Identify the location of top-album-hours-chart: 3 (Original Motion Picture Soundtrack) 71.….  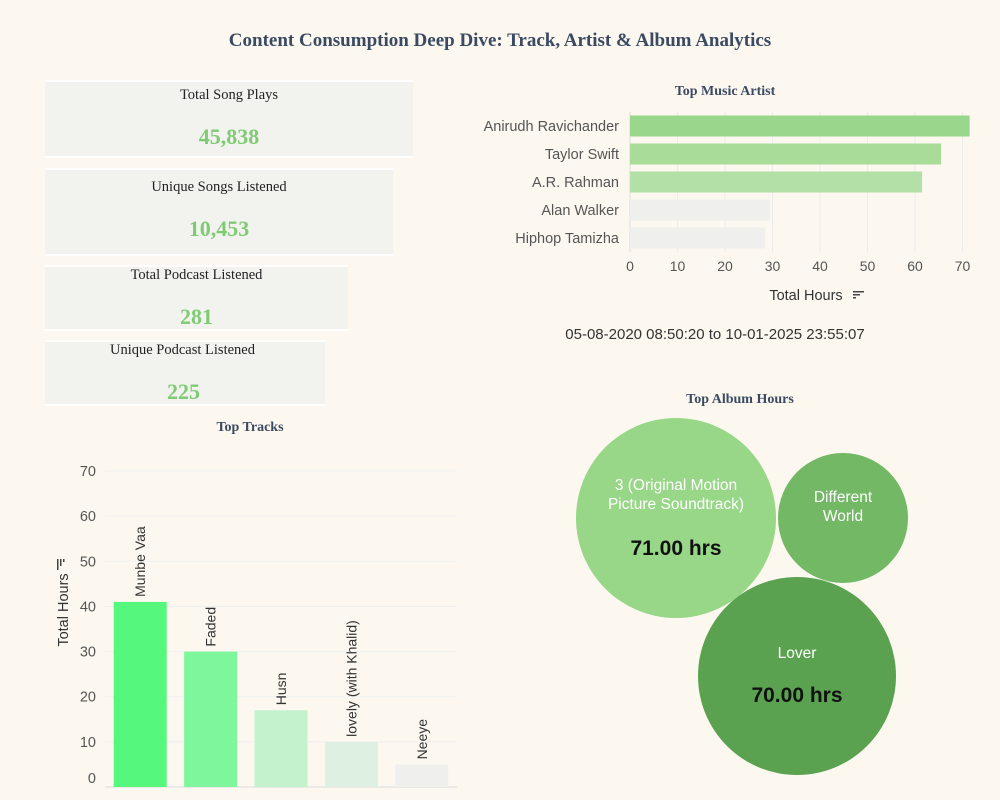
(742, 596).